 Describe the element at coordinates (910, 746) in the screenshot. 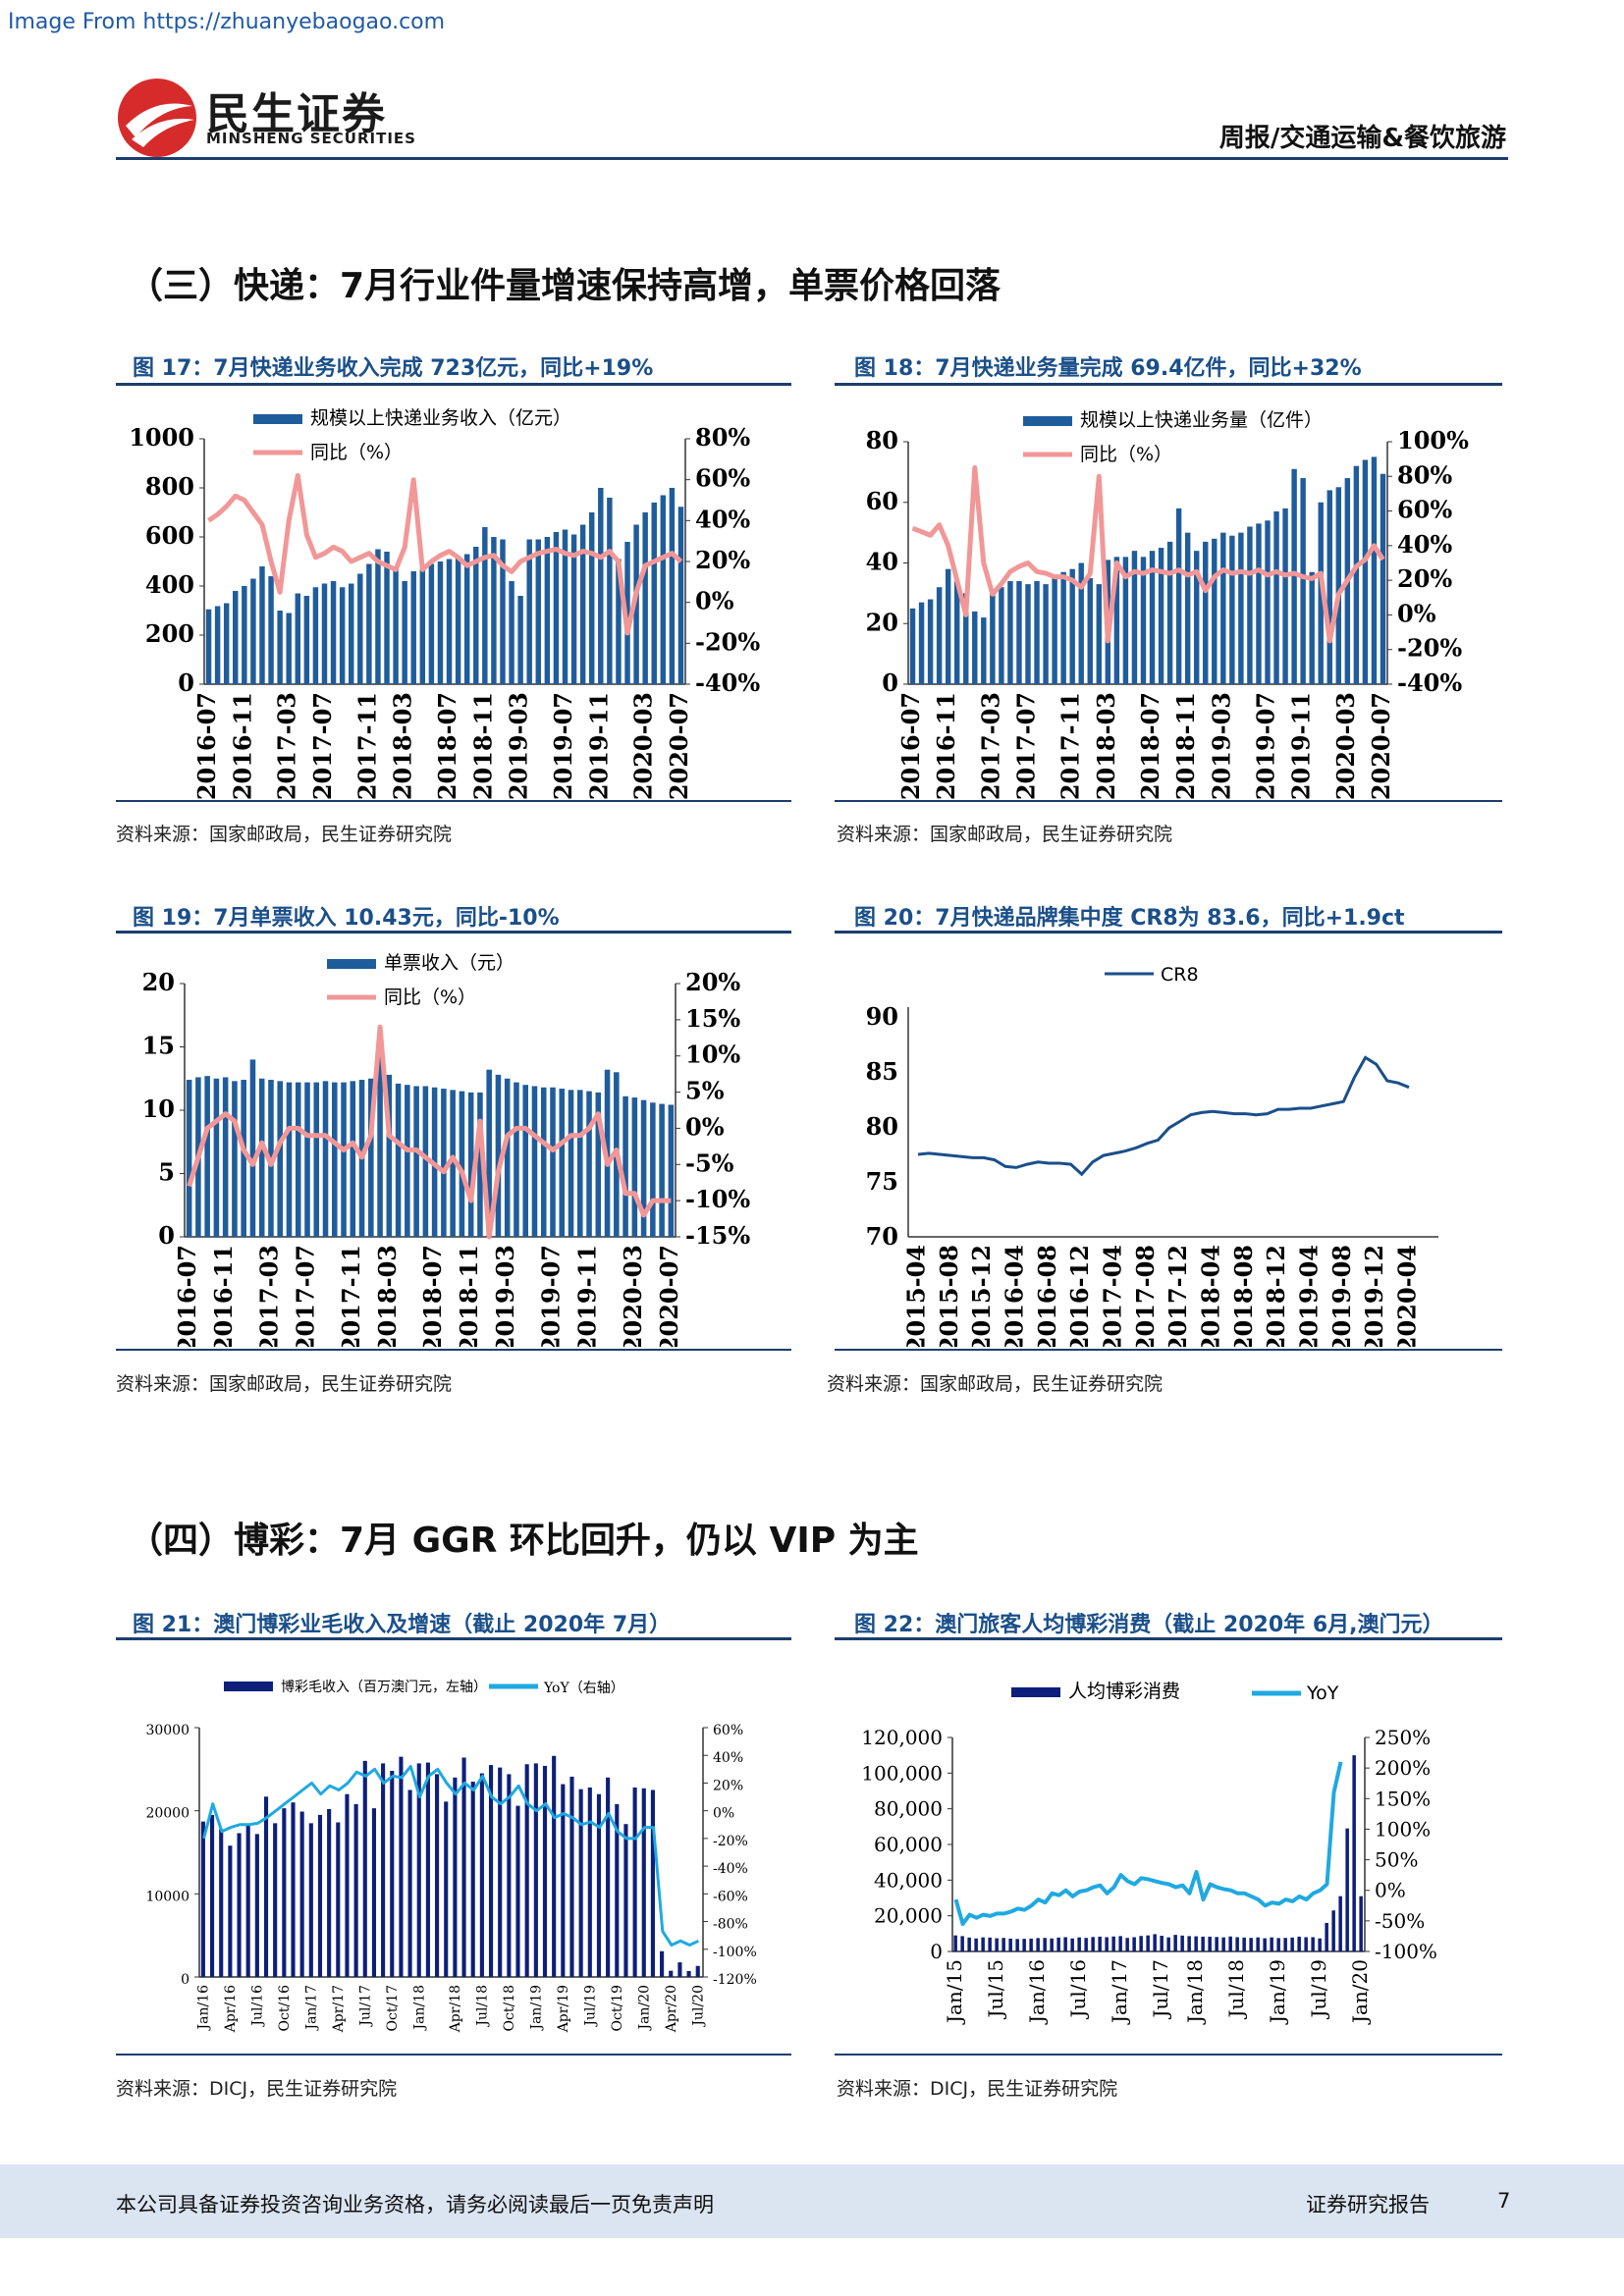

I see `f18-xtick: 2016-07` at that location.